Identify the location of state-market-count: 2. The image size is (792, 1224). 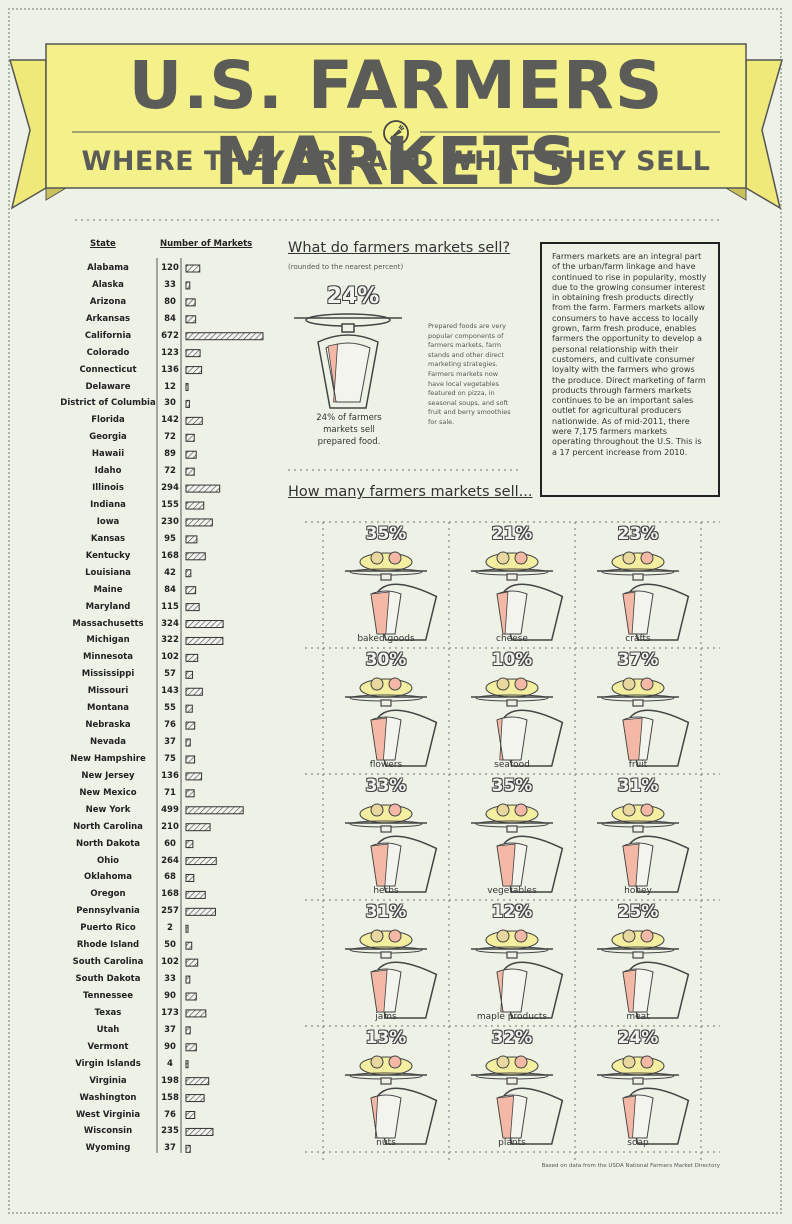
(170, 928).